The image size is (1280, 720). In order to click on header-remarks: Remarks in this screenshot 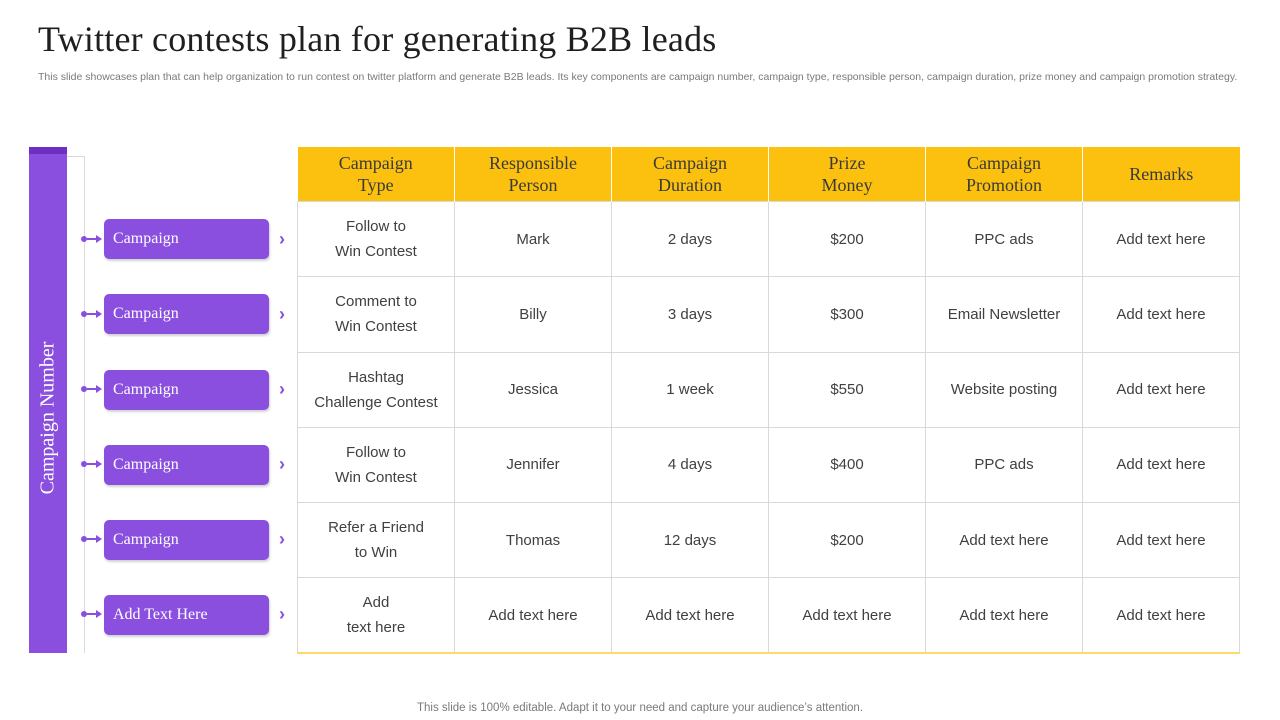, I will do `click(1161, 174)`.